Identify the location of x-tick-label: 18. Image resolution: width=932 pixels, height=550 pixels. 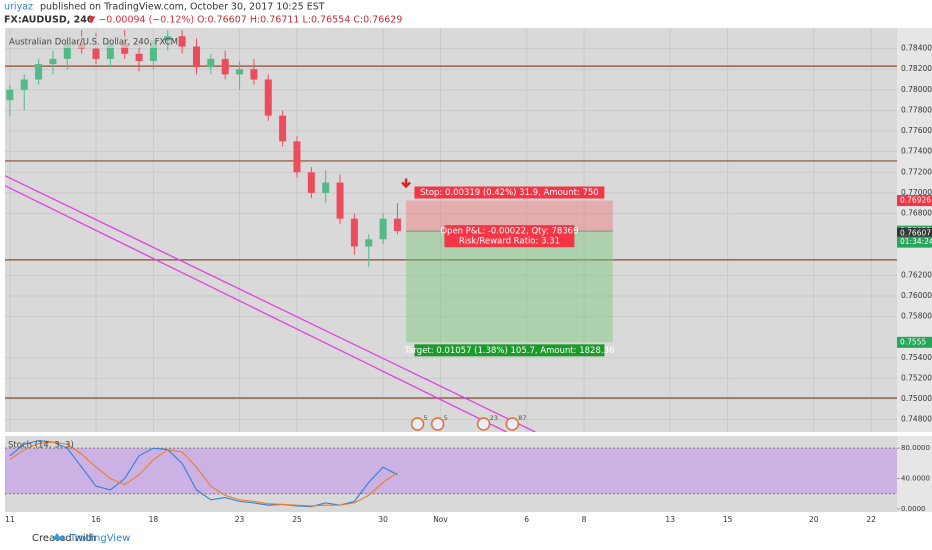
(154, 519).